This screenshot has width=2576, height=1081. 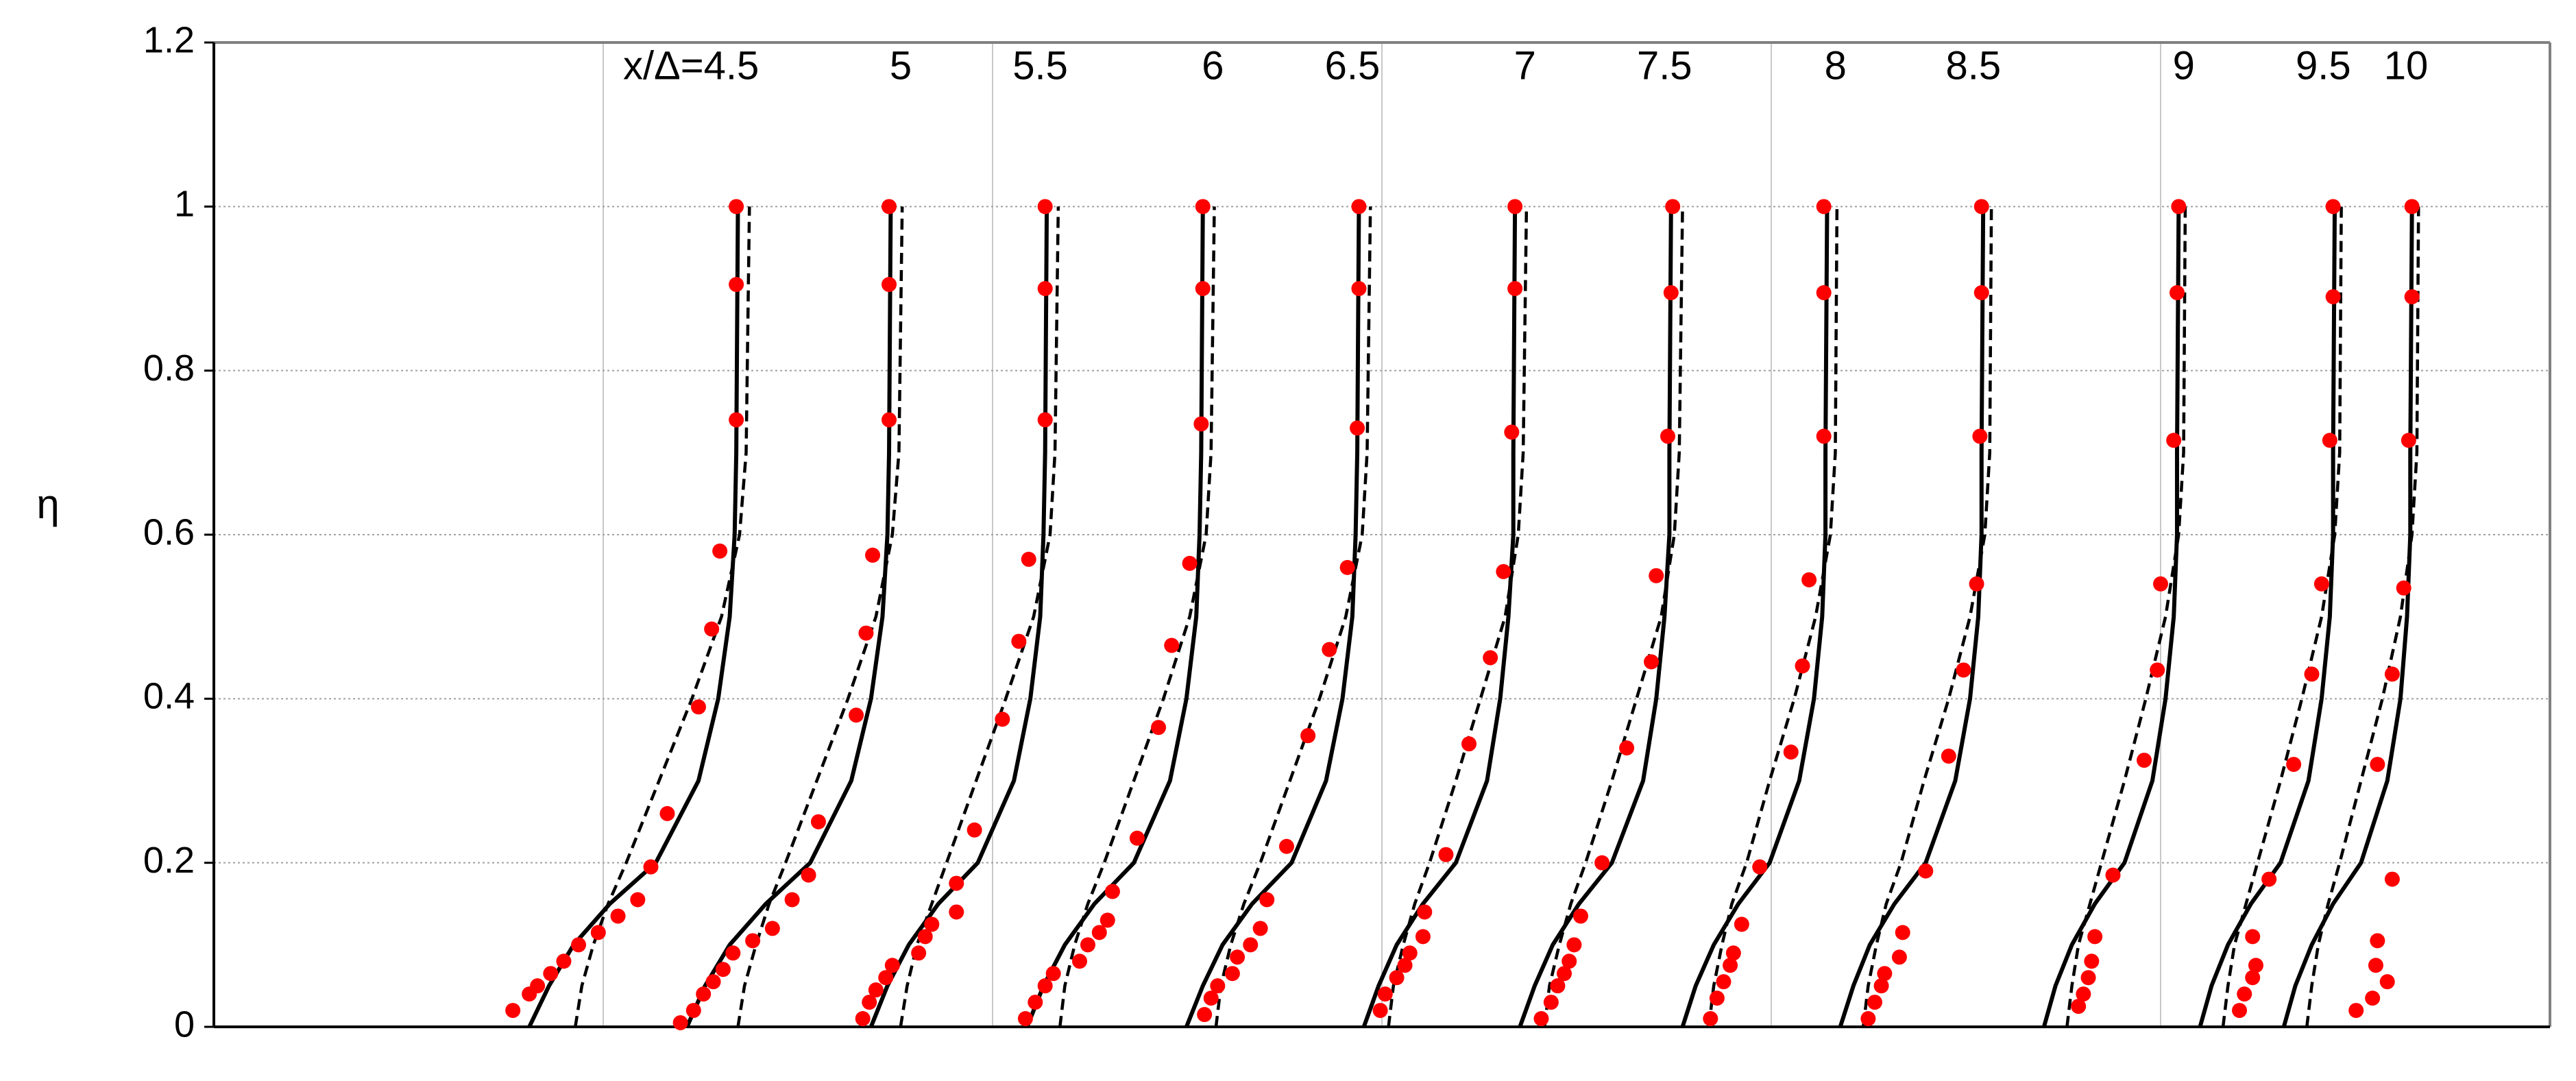 What do you see at coordinates (1664, 65) in the screenshot?
I see `profile-label: 7.5` at bounding box center [1664, 65].